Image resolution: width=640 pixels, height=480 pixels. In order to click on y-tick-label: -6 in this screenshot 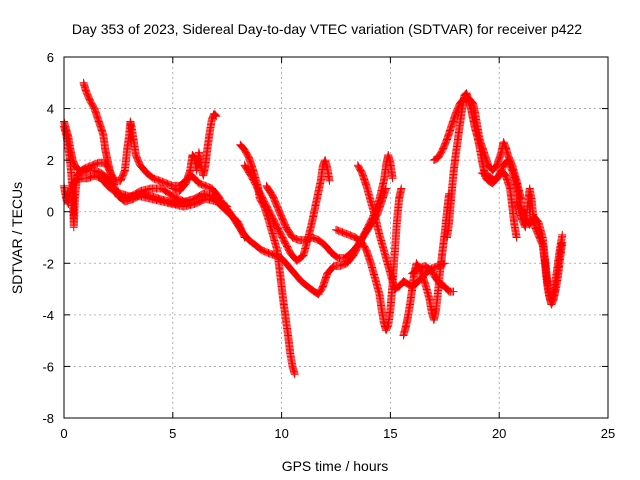, I will do `click(48, 366)`.